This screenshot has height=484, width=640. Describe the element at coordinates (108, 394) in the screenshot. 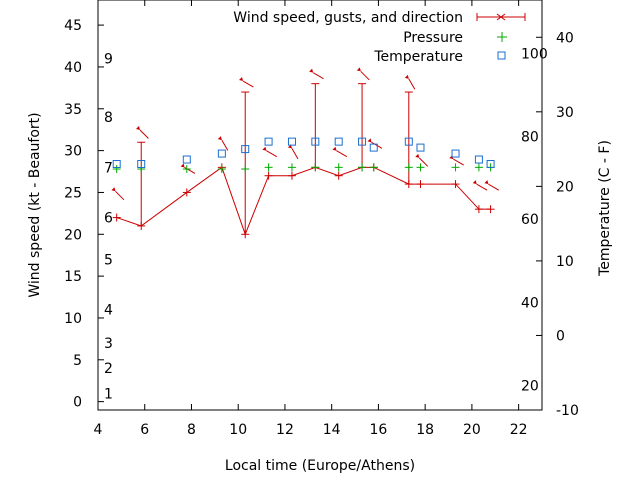

I see `beaufort-label: 1` at that location.